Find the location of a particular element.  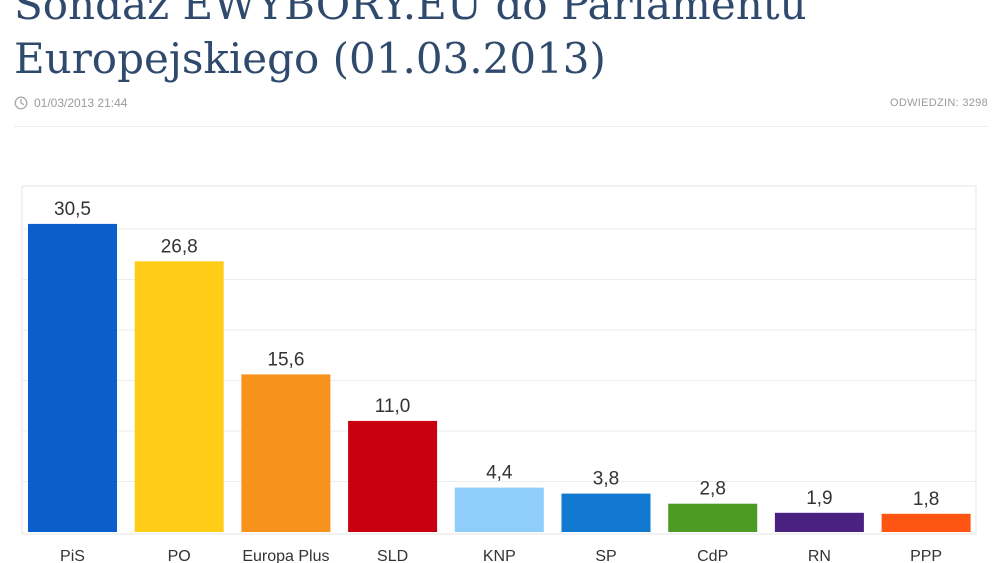

bar-sld is located at coordinates (393, 476).